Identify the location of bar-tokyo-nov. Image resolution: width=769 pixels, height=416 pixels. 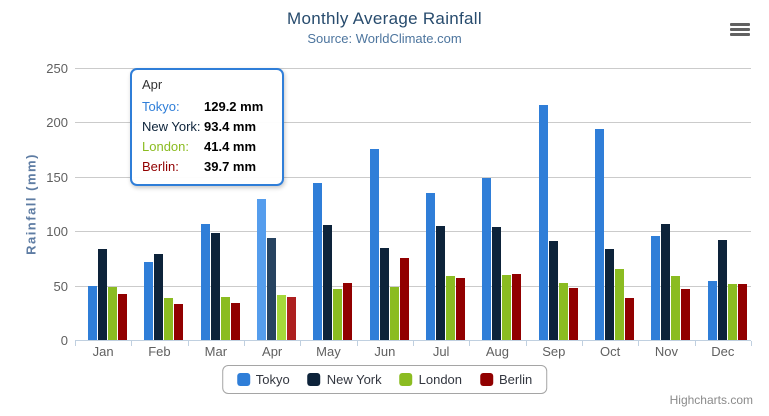
(656, 288).